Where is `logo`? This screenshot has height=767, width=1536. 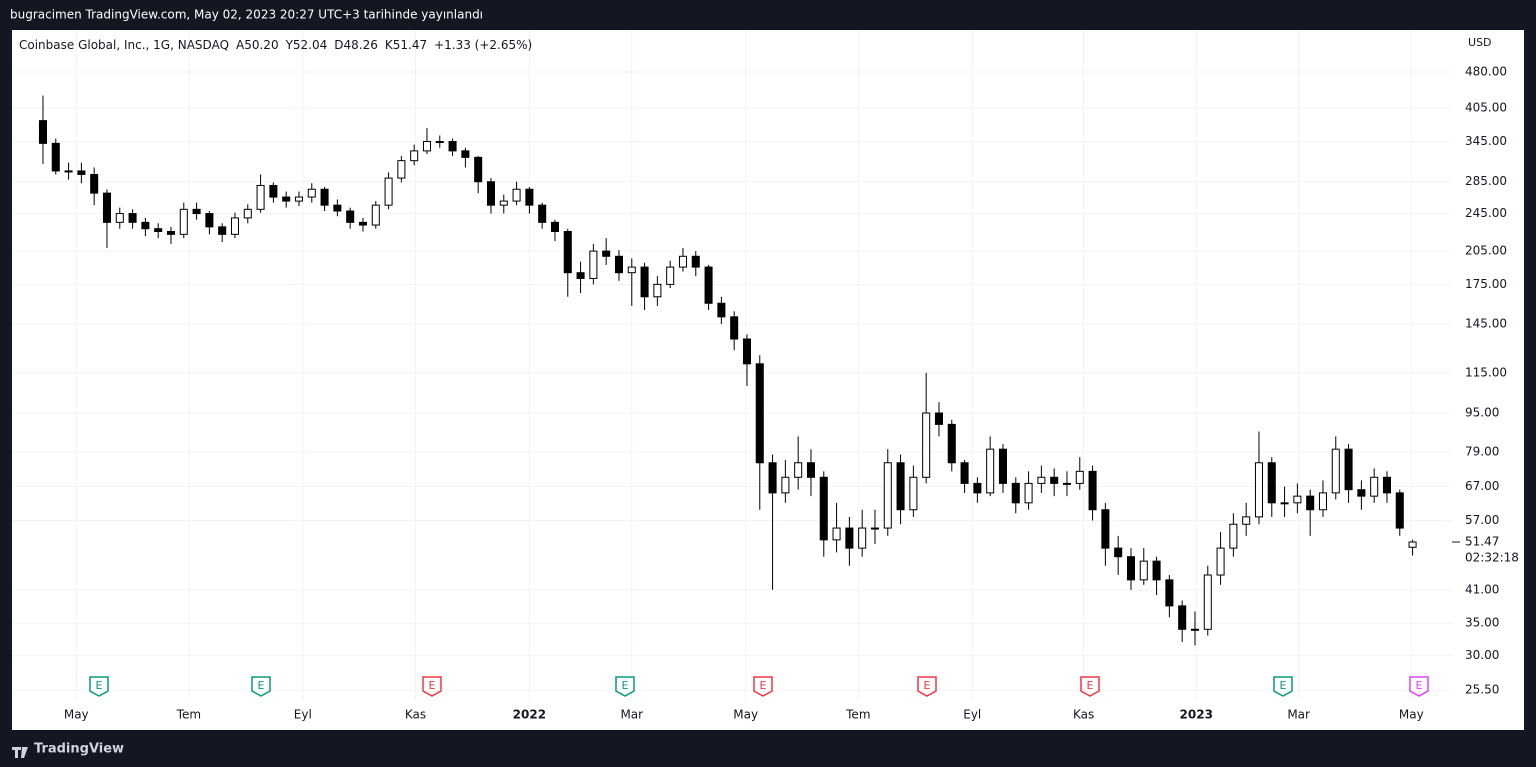 logo is located at coordinates (20, 752).